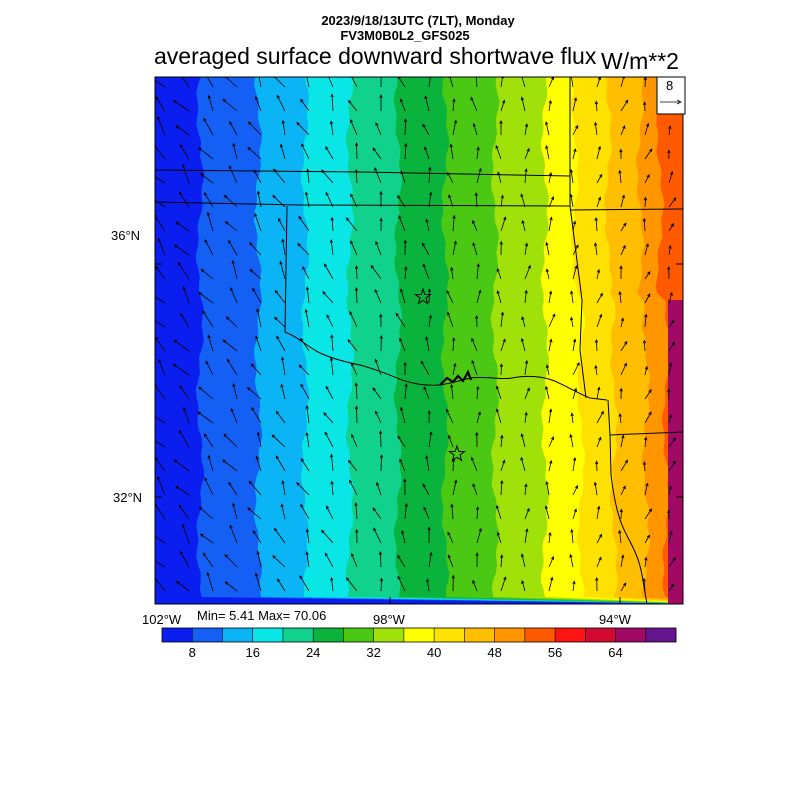 The height and width of the screenshot is (800, 800). Describe the element at coordinates (457, 453) in the screenshot. I see `station-star-icon` at that location.